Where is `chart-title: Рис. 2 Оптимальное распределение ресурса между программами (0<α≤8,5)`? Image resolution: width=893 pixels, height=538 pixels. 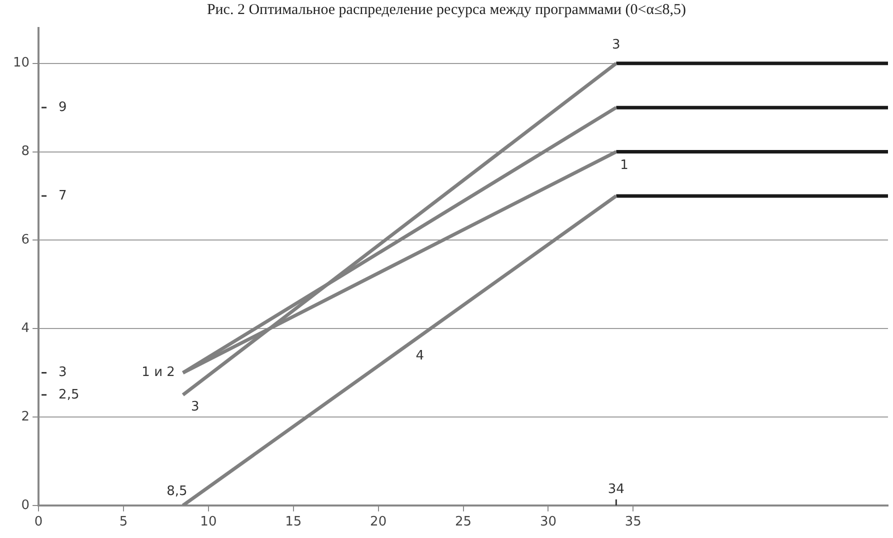 chart-title: Рис. 2 Оптимальное распределение ресурса между программами (0<α≤8,5) is located at coordinates (447, 10).